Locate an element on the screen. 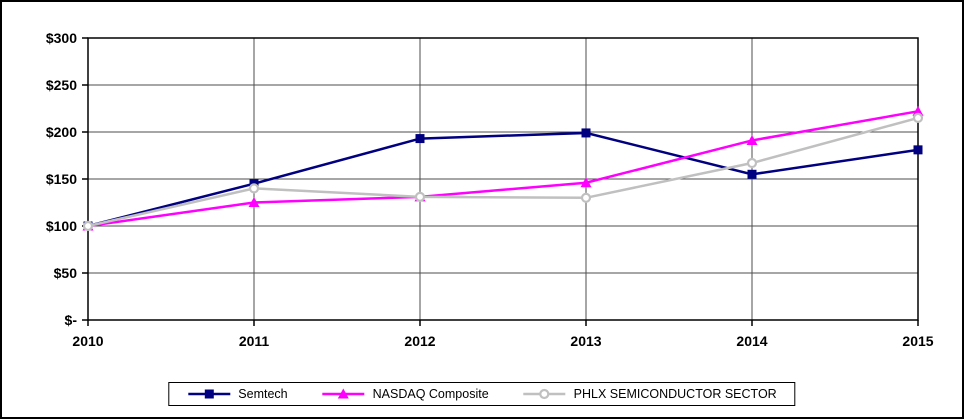  legend-label: Semtech is located at coordinates (263, 394).